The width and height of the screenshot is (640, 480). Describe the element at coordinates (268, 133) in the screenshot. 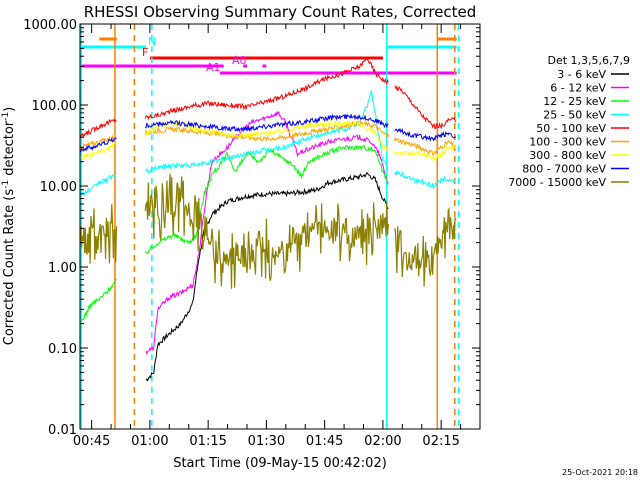

I see `series-800-7000-kev` at that location.